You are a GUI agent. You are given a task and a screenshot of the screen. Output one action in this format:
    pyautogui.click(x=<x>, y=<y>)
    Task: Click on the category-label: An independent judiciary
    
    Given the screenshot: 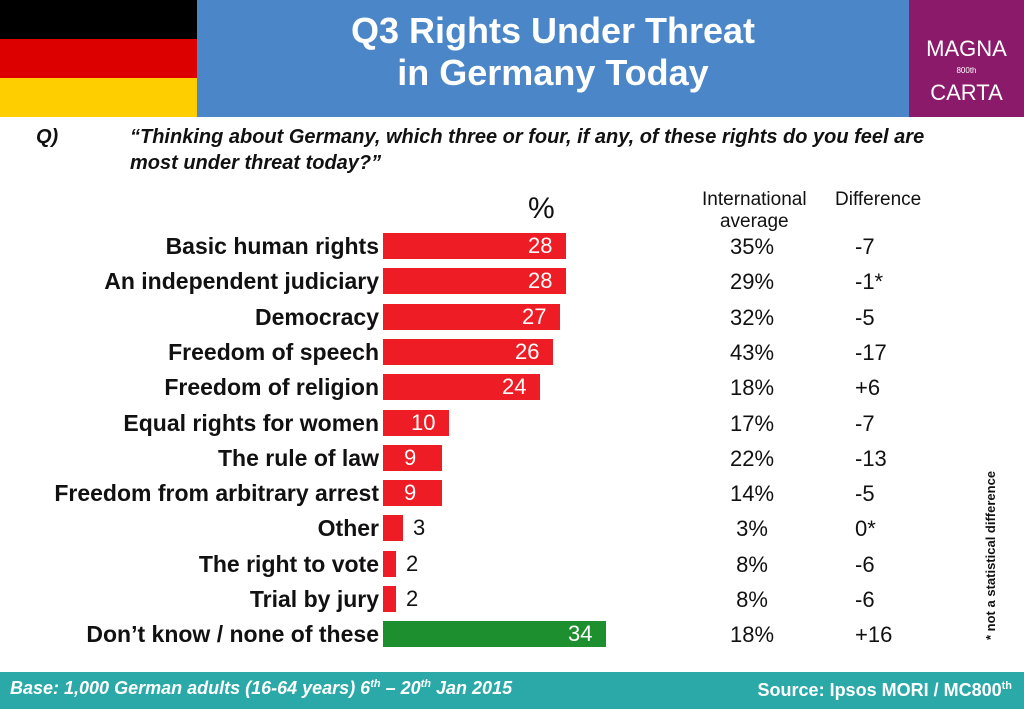 What is the action you would take?
    pyautogui.click(x=241, y=281)
    